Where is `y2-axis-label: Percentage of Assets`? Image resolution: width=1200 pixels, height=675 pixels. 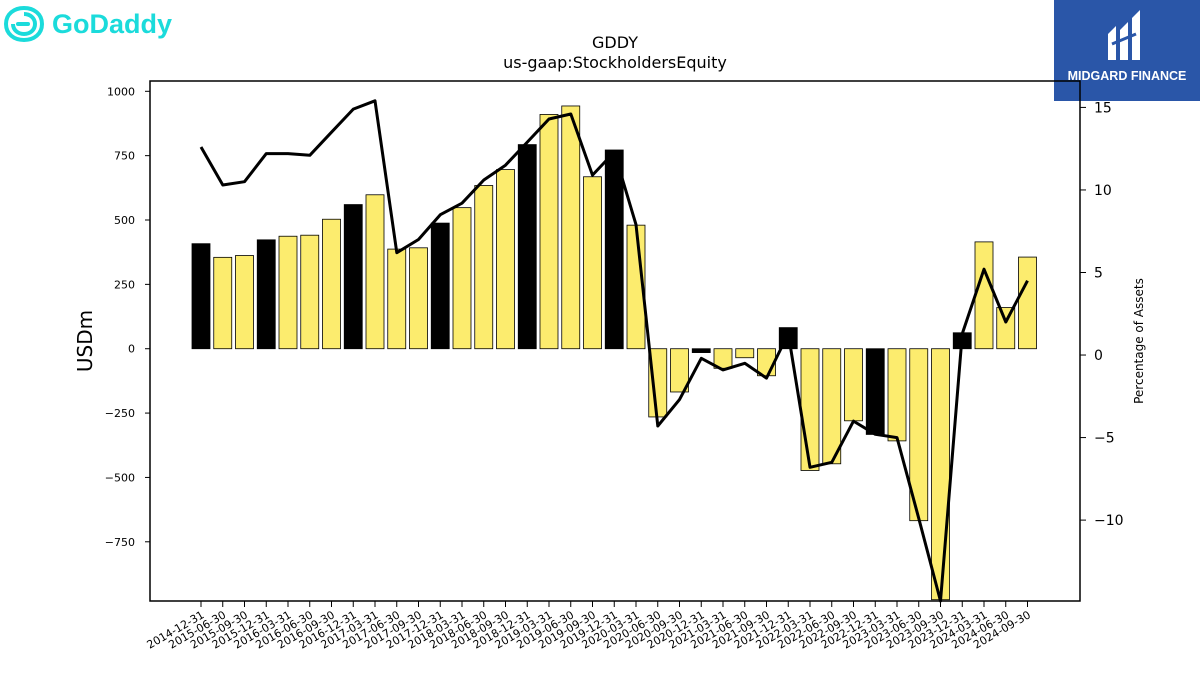
y2-axis-label: Percentage of Assets is located at coordinates (1139, 341).